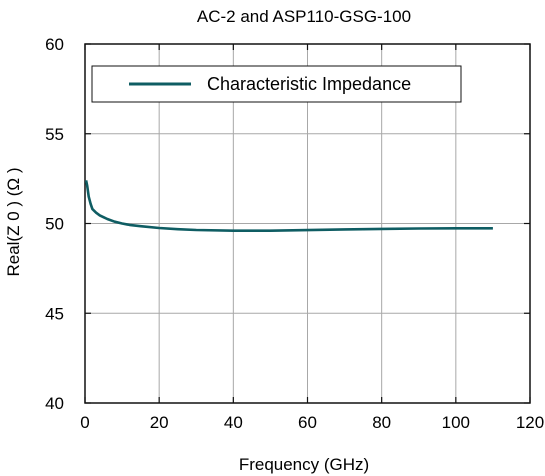 This screenshot has height=476, width=545. What do you see at coordinates (304, 16) in the screenshot?
I see `chart-title: AC-2 and ASP110-GSG-100` at bounding box center [304, 16].